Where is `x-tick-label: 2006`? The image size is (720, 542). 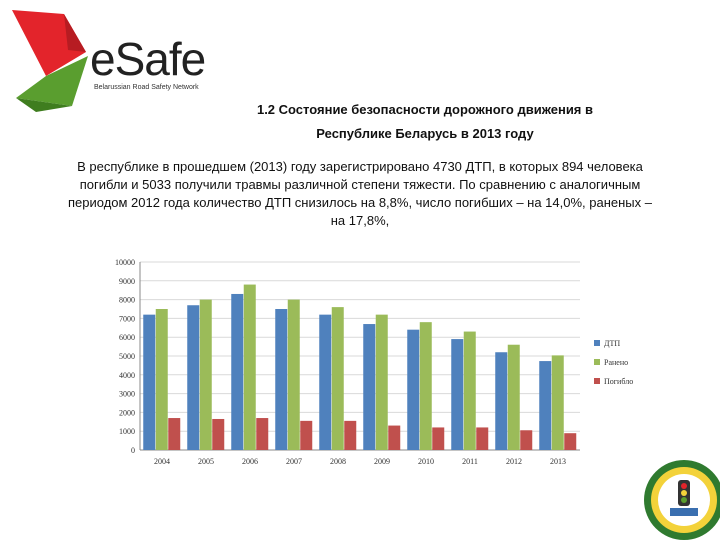 x-tick-label: 2006 is located at coordinates (250, 461).